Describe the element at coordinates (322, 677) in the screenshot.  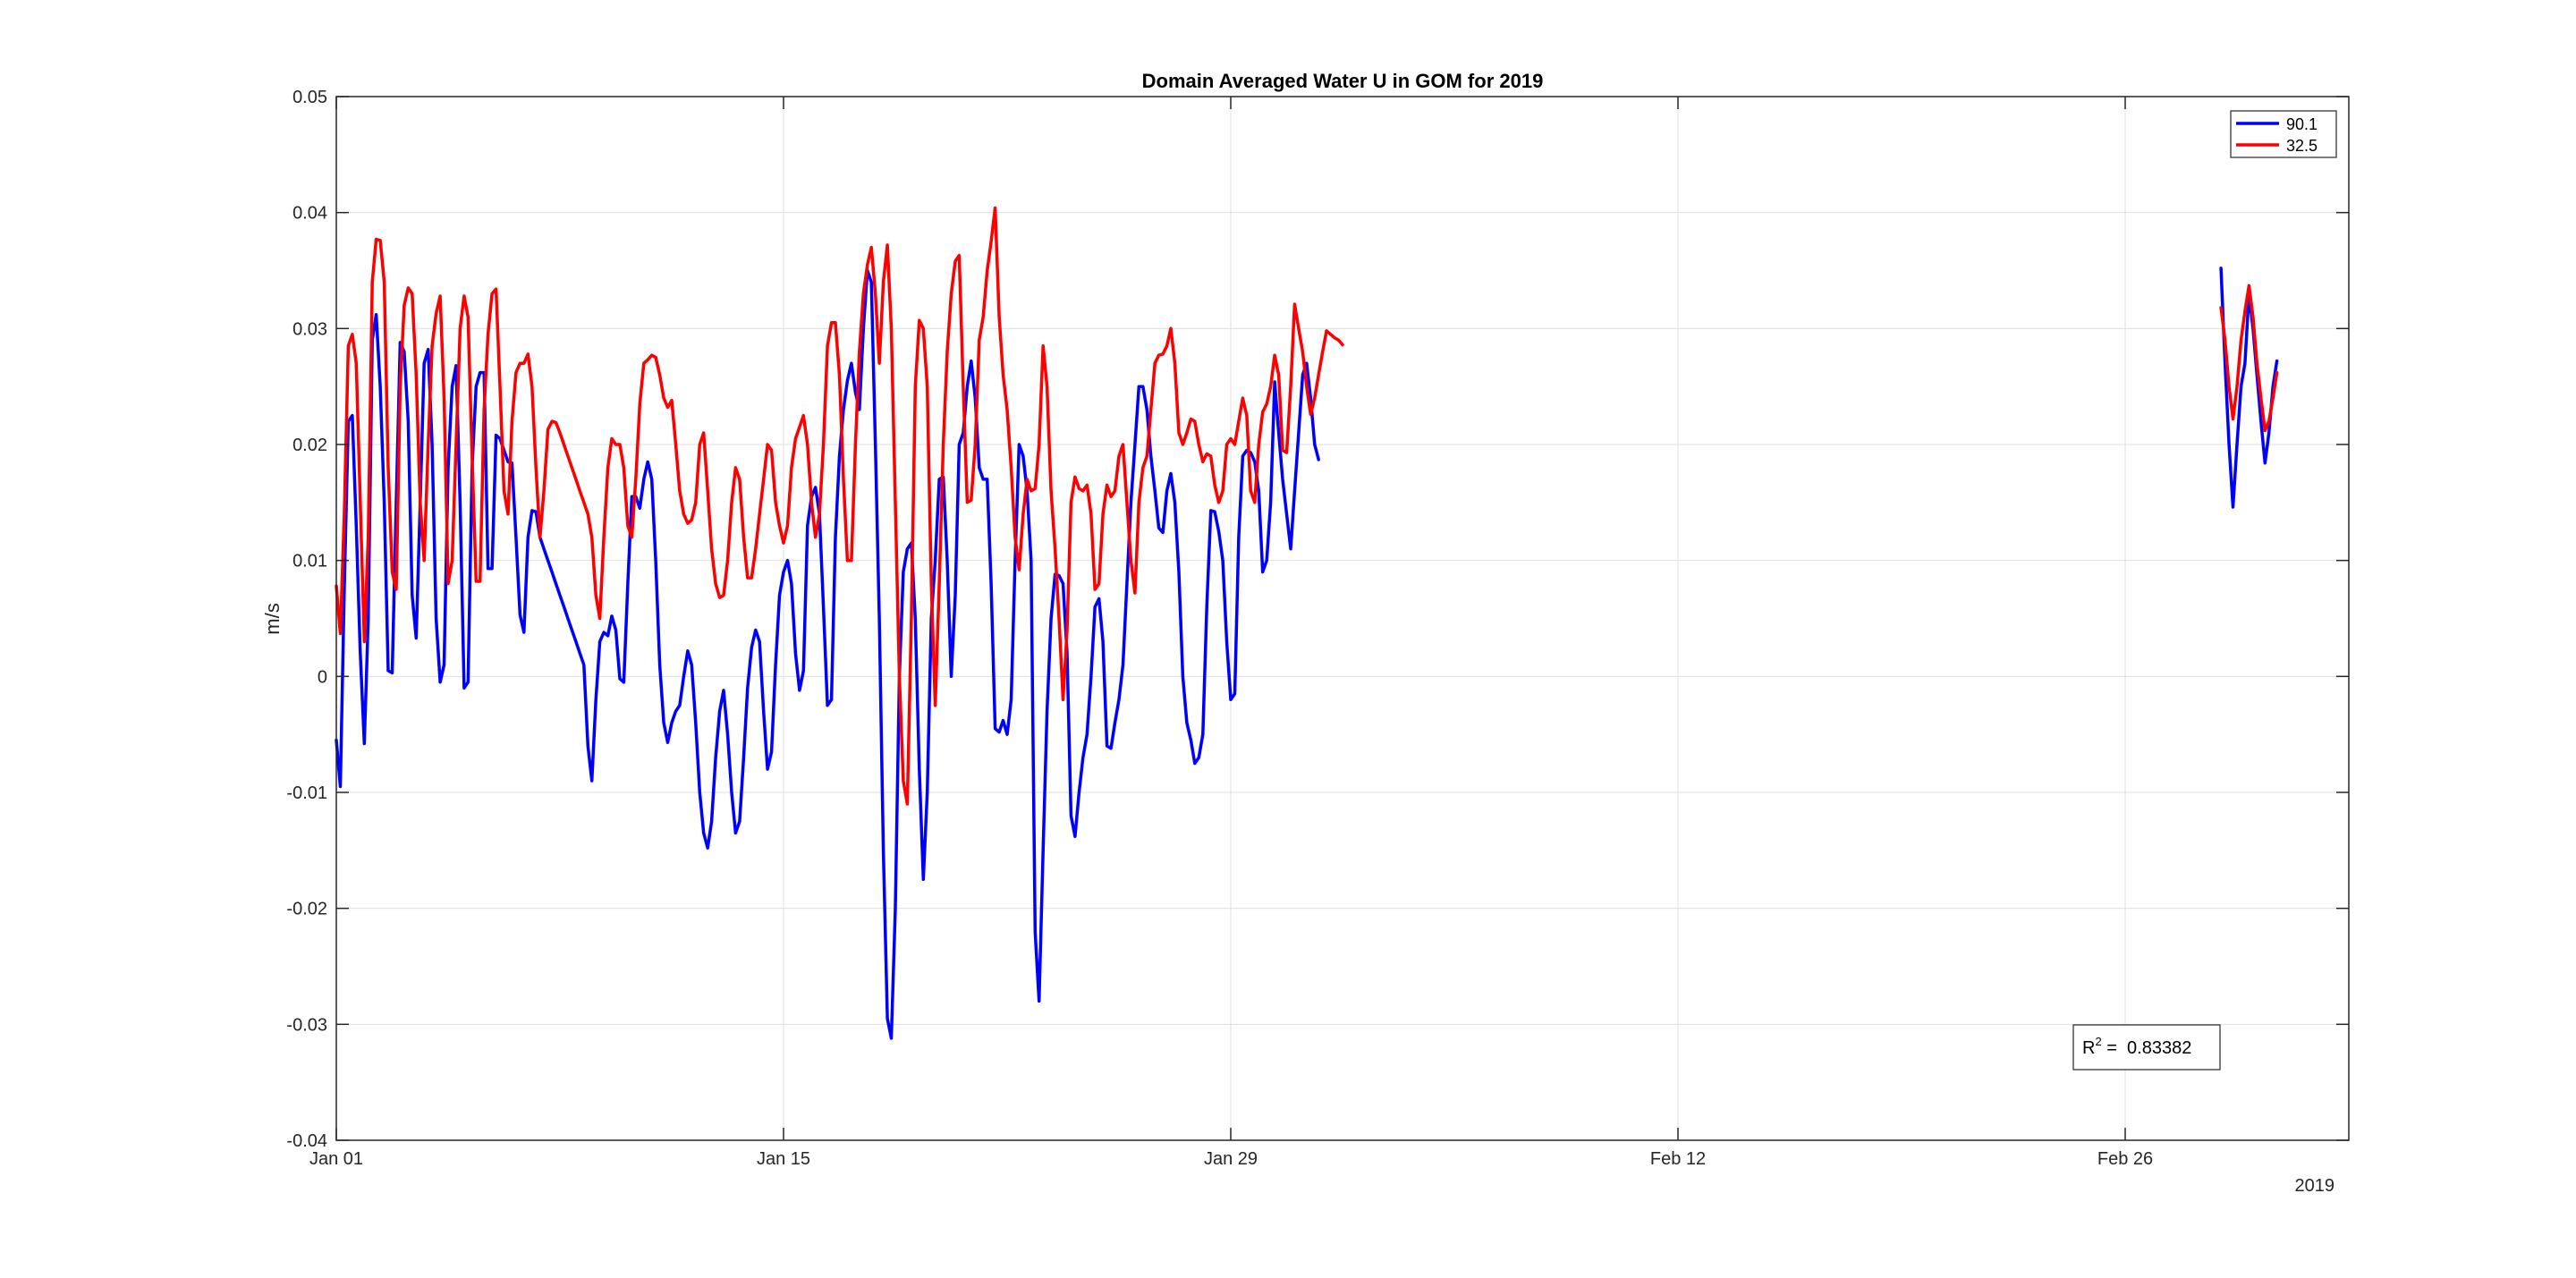
I see `tick-label-y-0: 0` at that location.